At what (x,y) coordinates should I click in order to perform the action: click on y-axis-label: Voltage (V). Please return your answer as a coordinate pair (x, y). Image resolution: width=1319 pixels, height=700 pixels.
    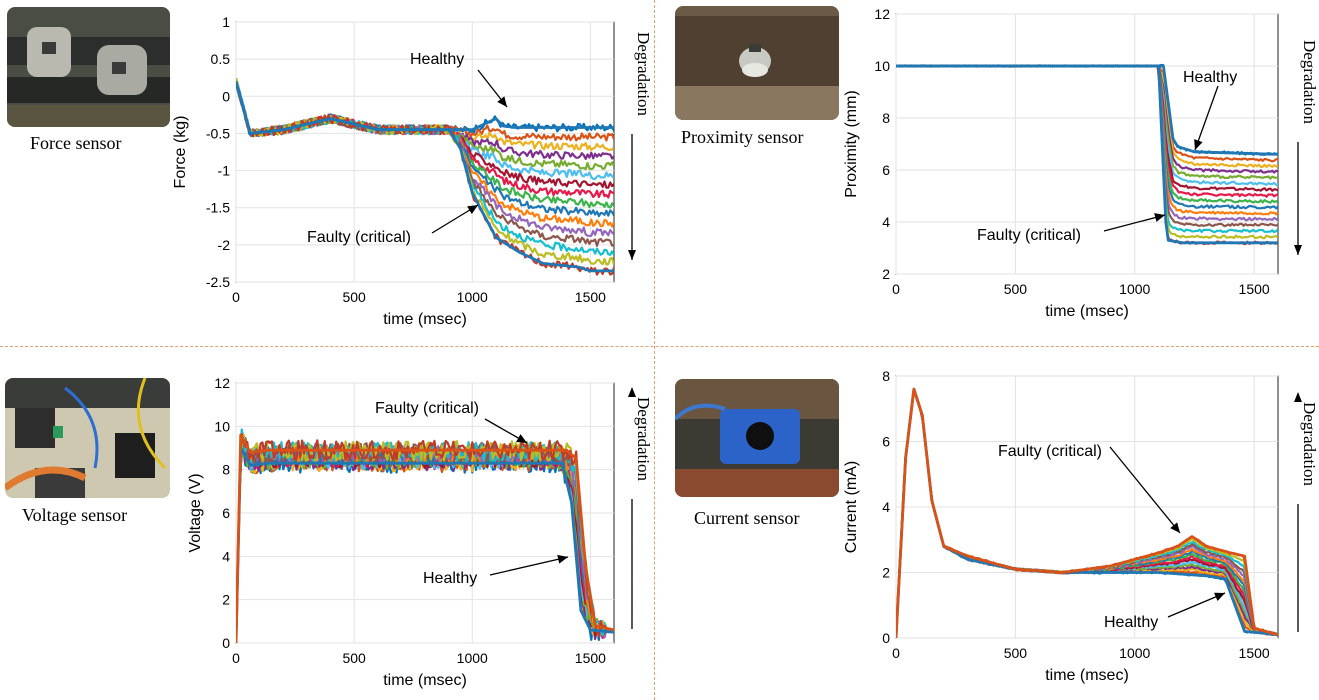
    Looking at the image, I should click on (195, 512).